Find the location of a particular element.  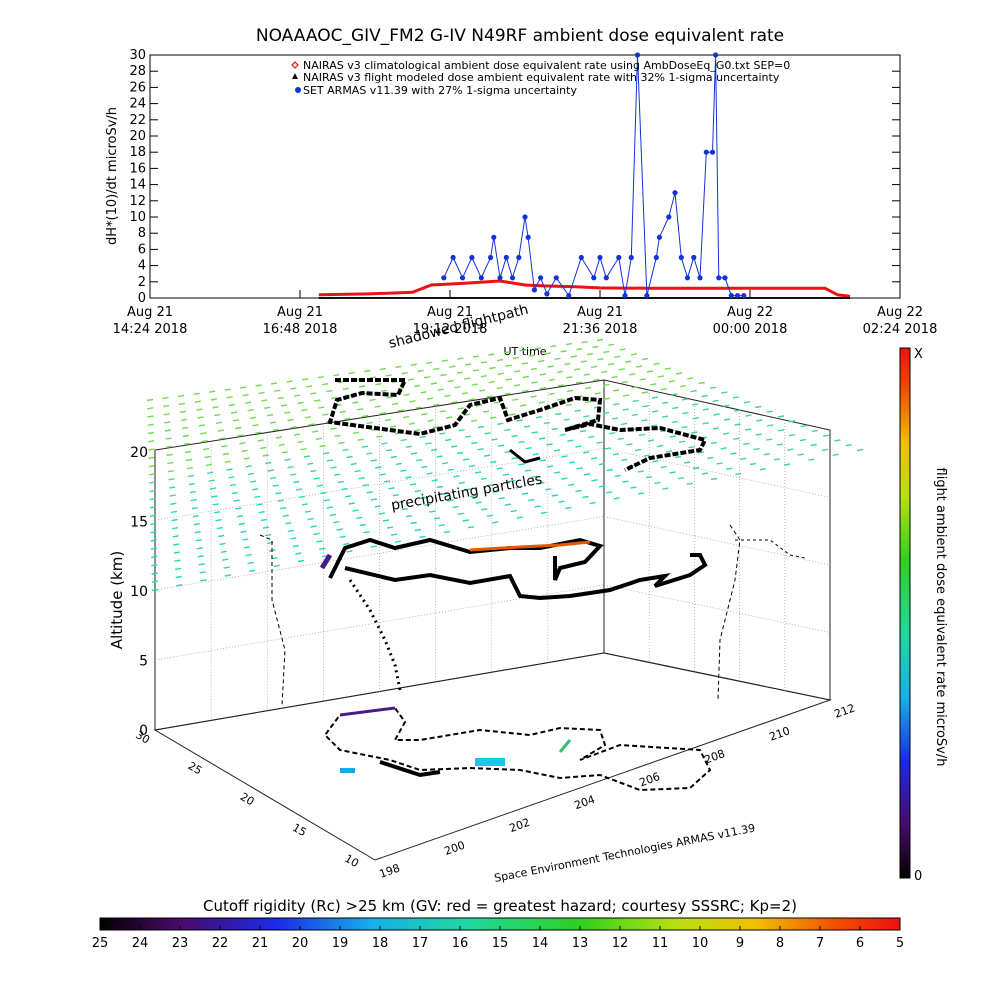

legend-marker-nairas-flight is located at coordinates (295, 76).